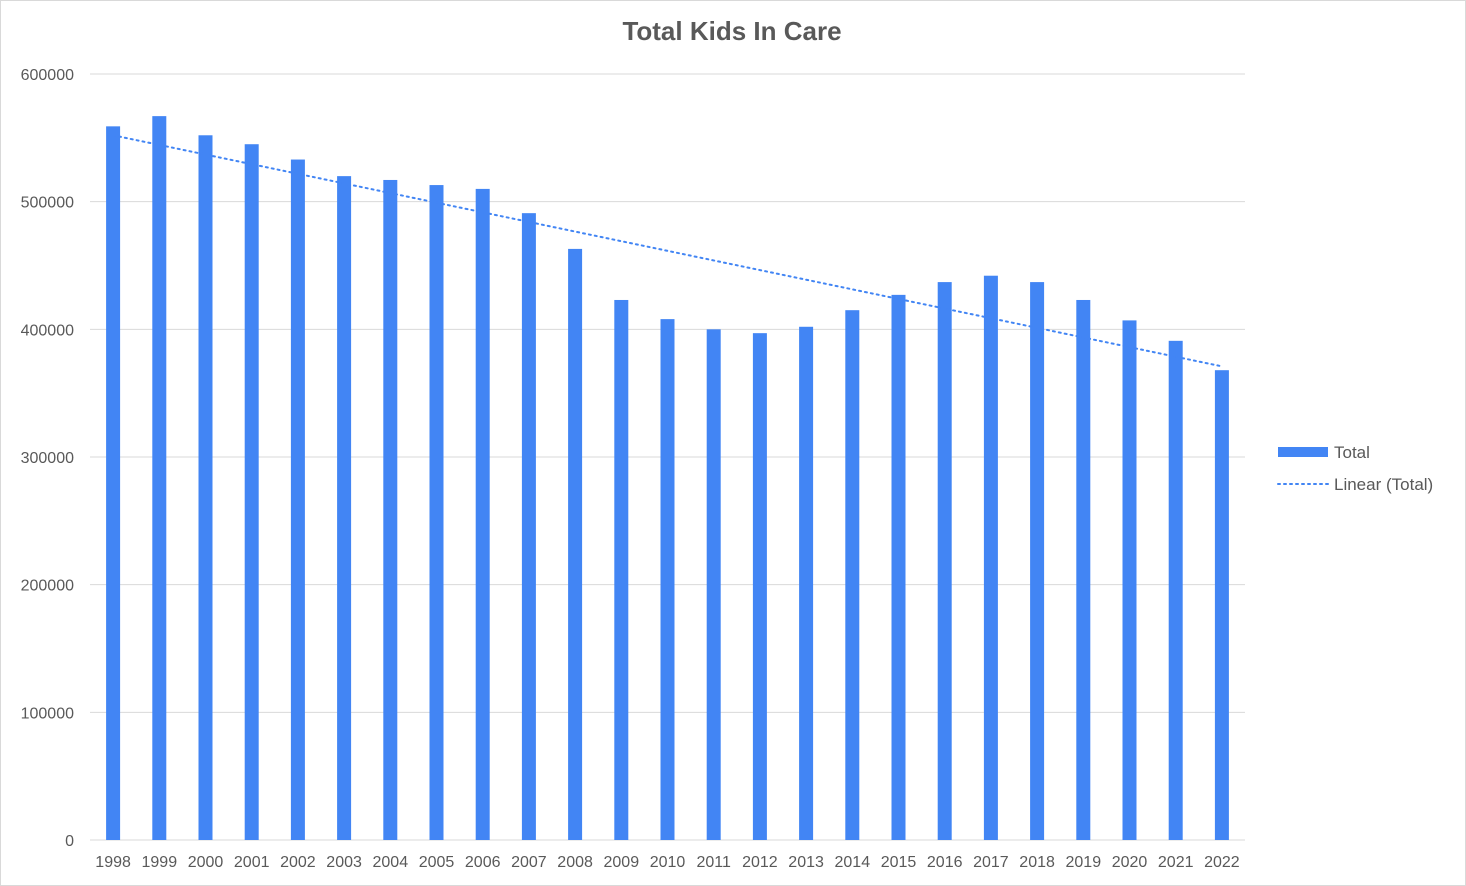 The height and width of the screenshot is (886, 1466). Describe the element at coordinates (759, 586) in the screenshot. I see `bar-2012` at that location.